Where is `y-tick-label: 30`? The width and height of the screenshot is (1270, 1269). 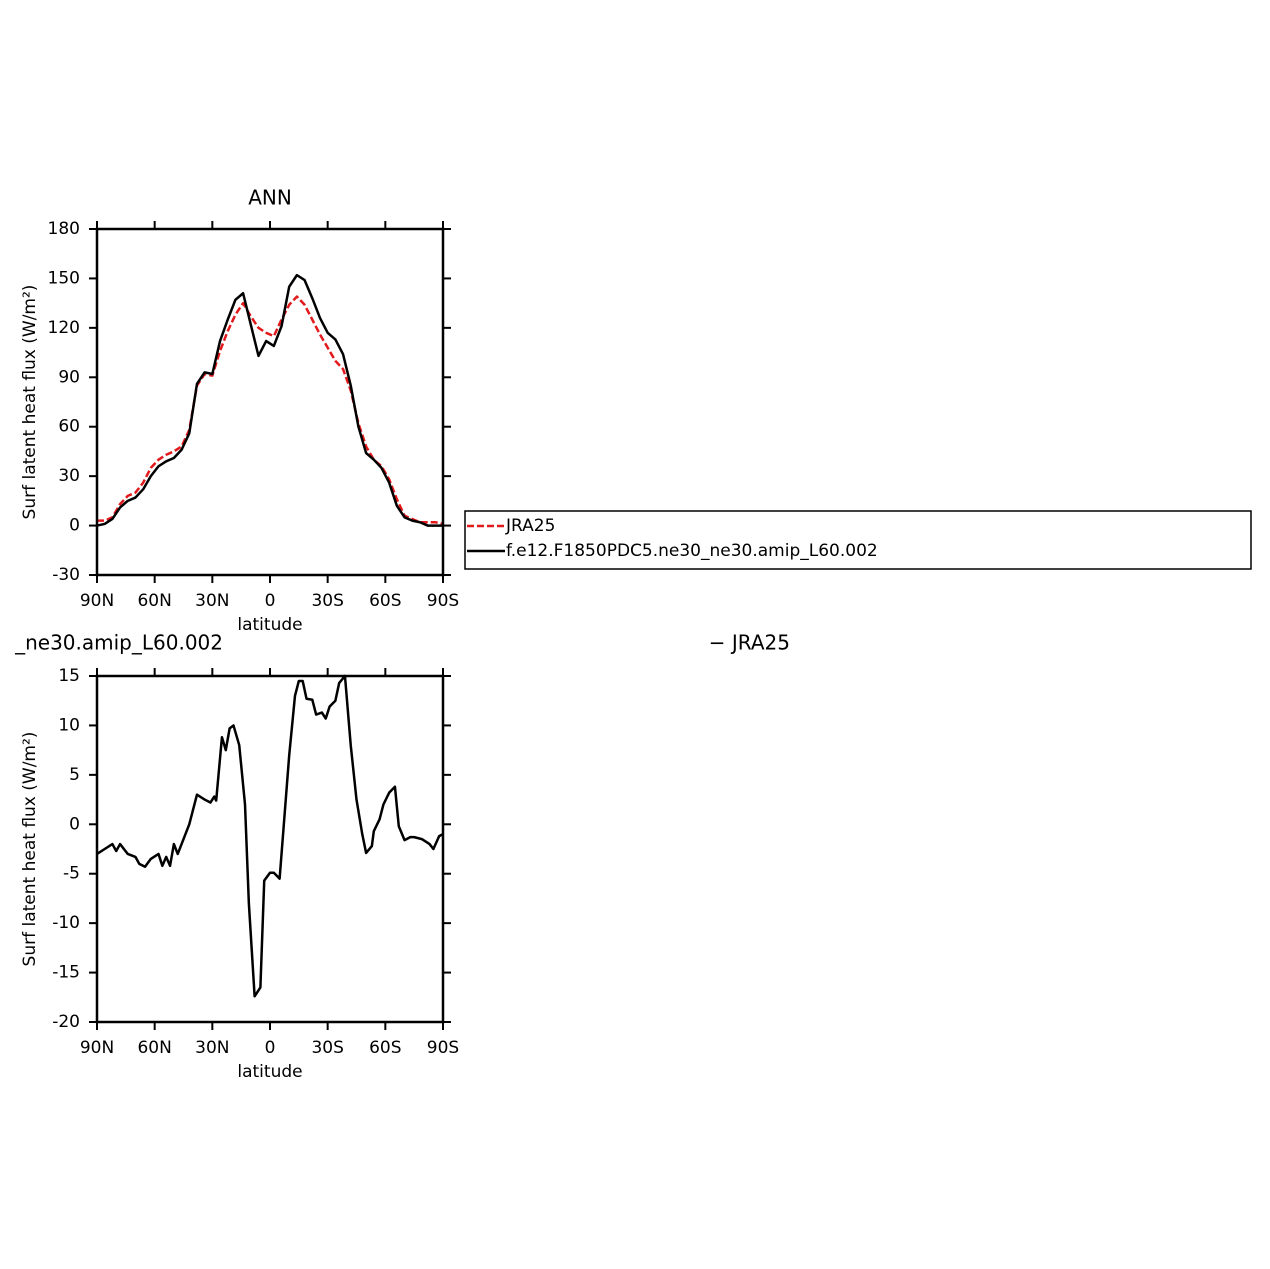
y-tick-label: 30 is located at coordinates (69, 476).